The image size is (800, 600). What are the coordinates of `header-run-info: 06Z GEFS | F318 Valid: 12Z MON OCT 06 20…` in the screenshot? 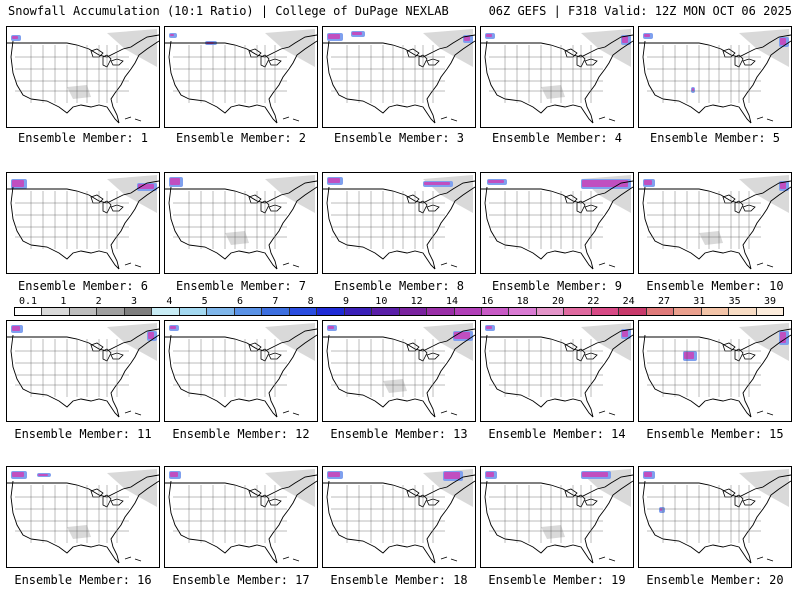 It's located at (640, 11).